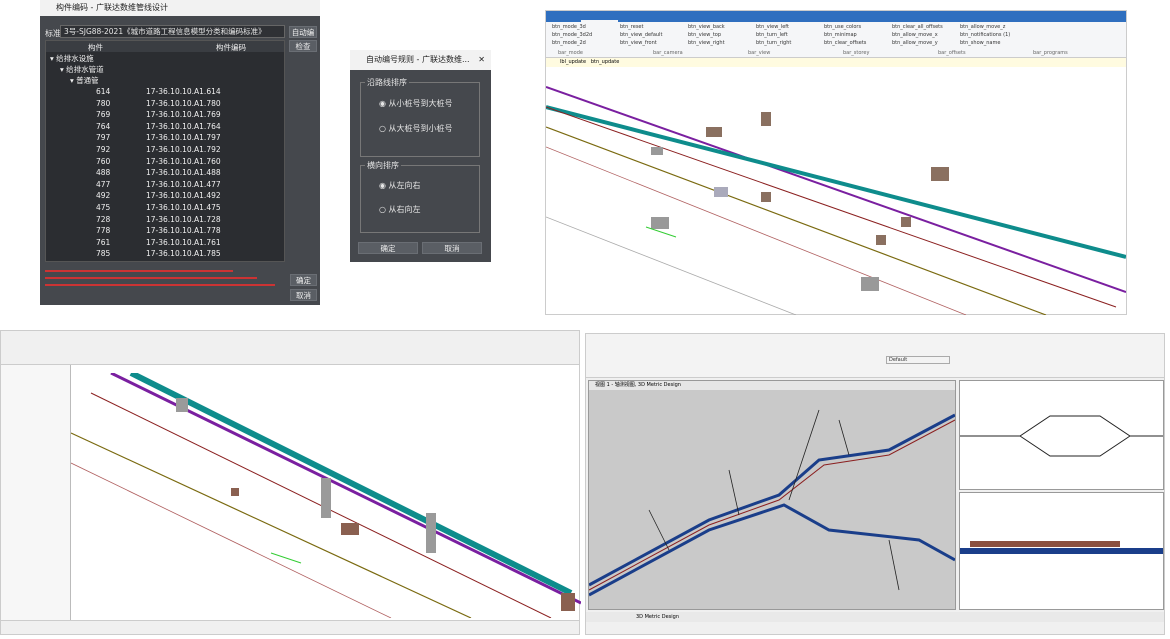  I want to click on radio: ◉ 从左向右, so click(400, 185).